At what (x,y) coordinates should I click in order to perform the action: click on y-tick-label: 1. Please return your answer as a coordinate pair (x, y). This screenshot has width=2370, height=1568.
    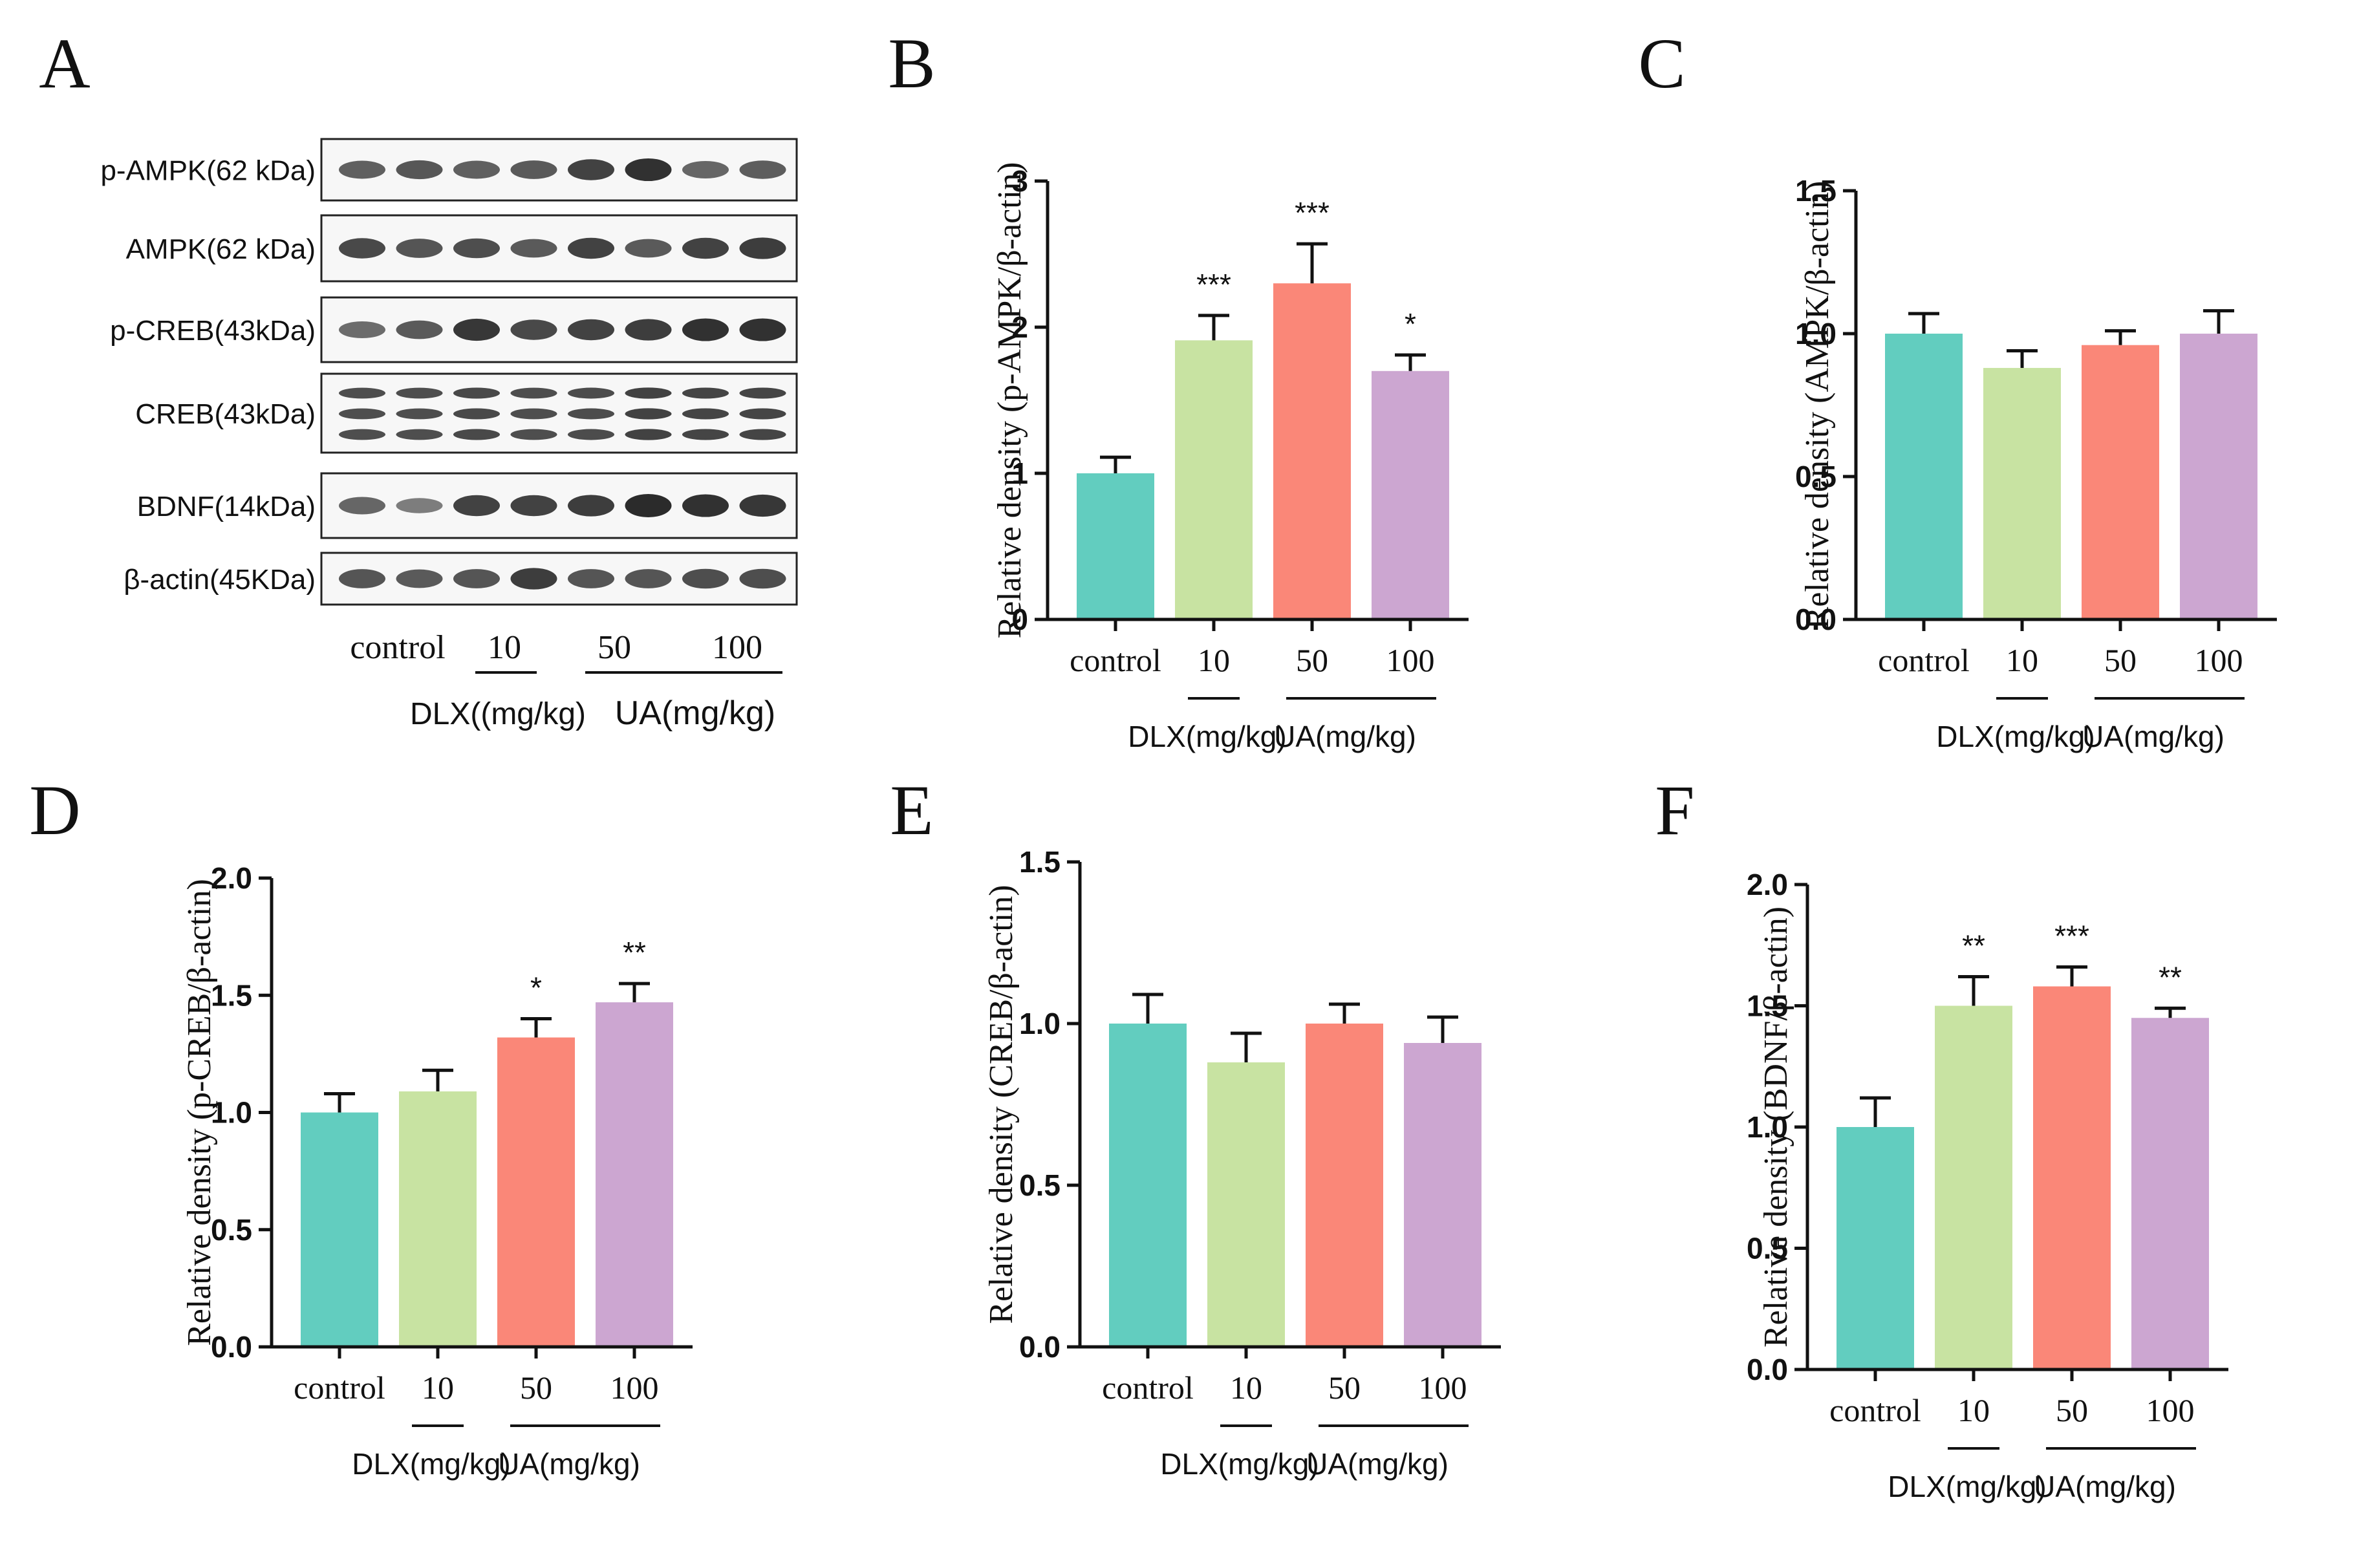
    Looking at the image, I should click on (1020, 473).